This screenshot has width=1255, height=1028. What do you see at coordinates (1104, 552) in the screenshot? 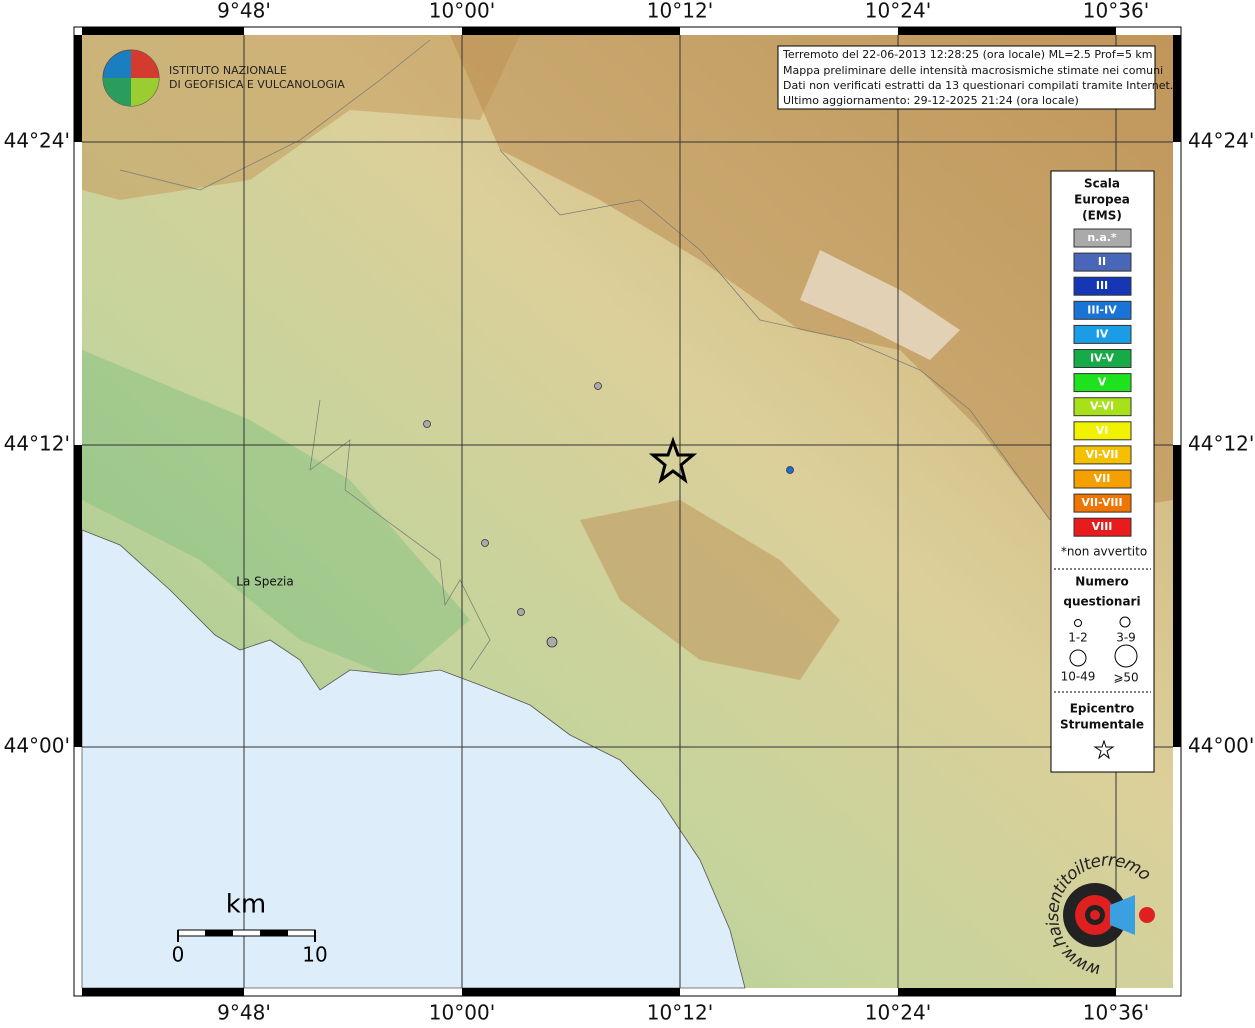
I see `legend-note: *non avvertito` at bounding box center [1104, 552].